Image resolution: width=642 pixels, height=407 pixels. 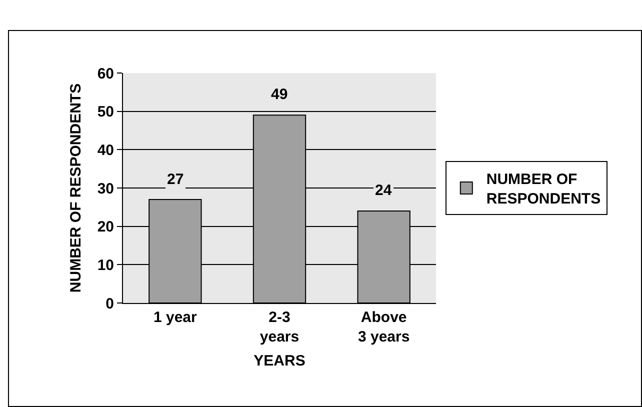 What do you see at coordinates (280, 327) in the screenshot?
I see `x-tick-label: 2-3 years` at bounding box center [280, 327].